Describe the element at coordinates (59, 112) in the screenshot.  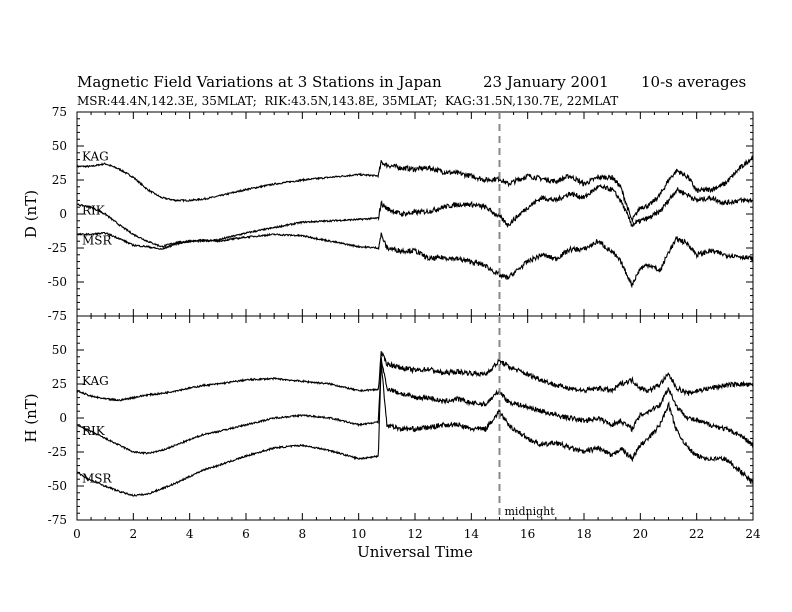
I see `y-tick-label: 75` at that location.